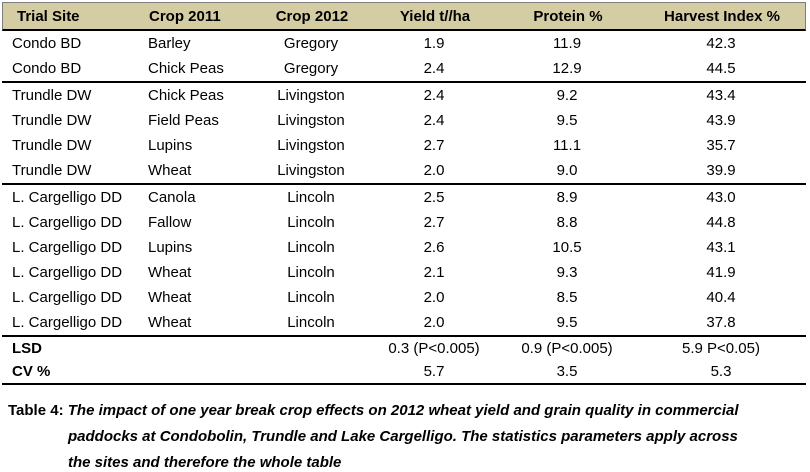 Image resolution: width=810 pixels, height=472 pixels. What do you see at coordinates (47, 43) in the screenshot?
I see `cell-site: Condo BD` at bounding box center [47, 43].